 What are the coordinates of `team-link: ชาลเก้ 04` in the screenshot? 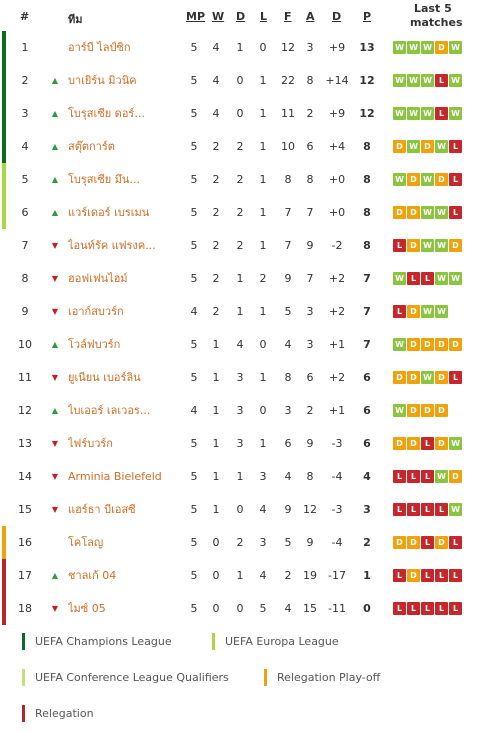 It's located at (92, 575).